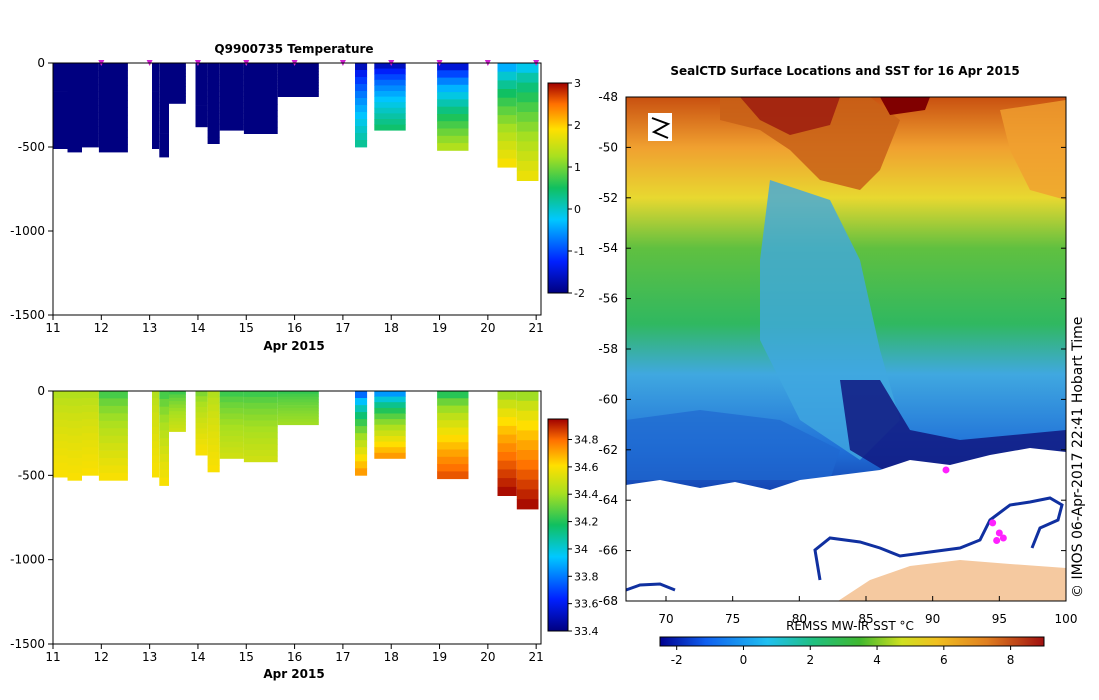 The image size is (1099, 700). I want to click on map-y-tick-label: -68, so click(608, 601).